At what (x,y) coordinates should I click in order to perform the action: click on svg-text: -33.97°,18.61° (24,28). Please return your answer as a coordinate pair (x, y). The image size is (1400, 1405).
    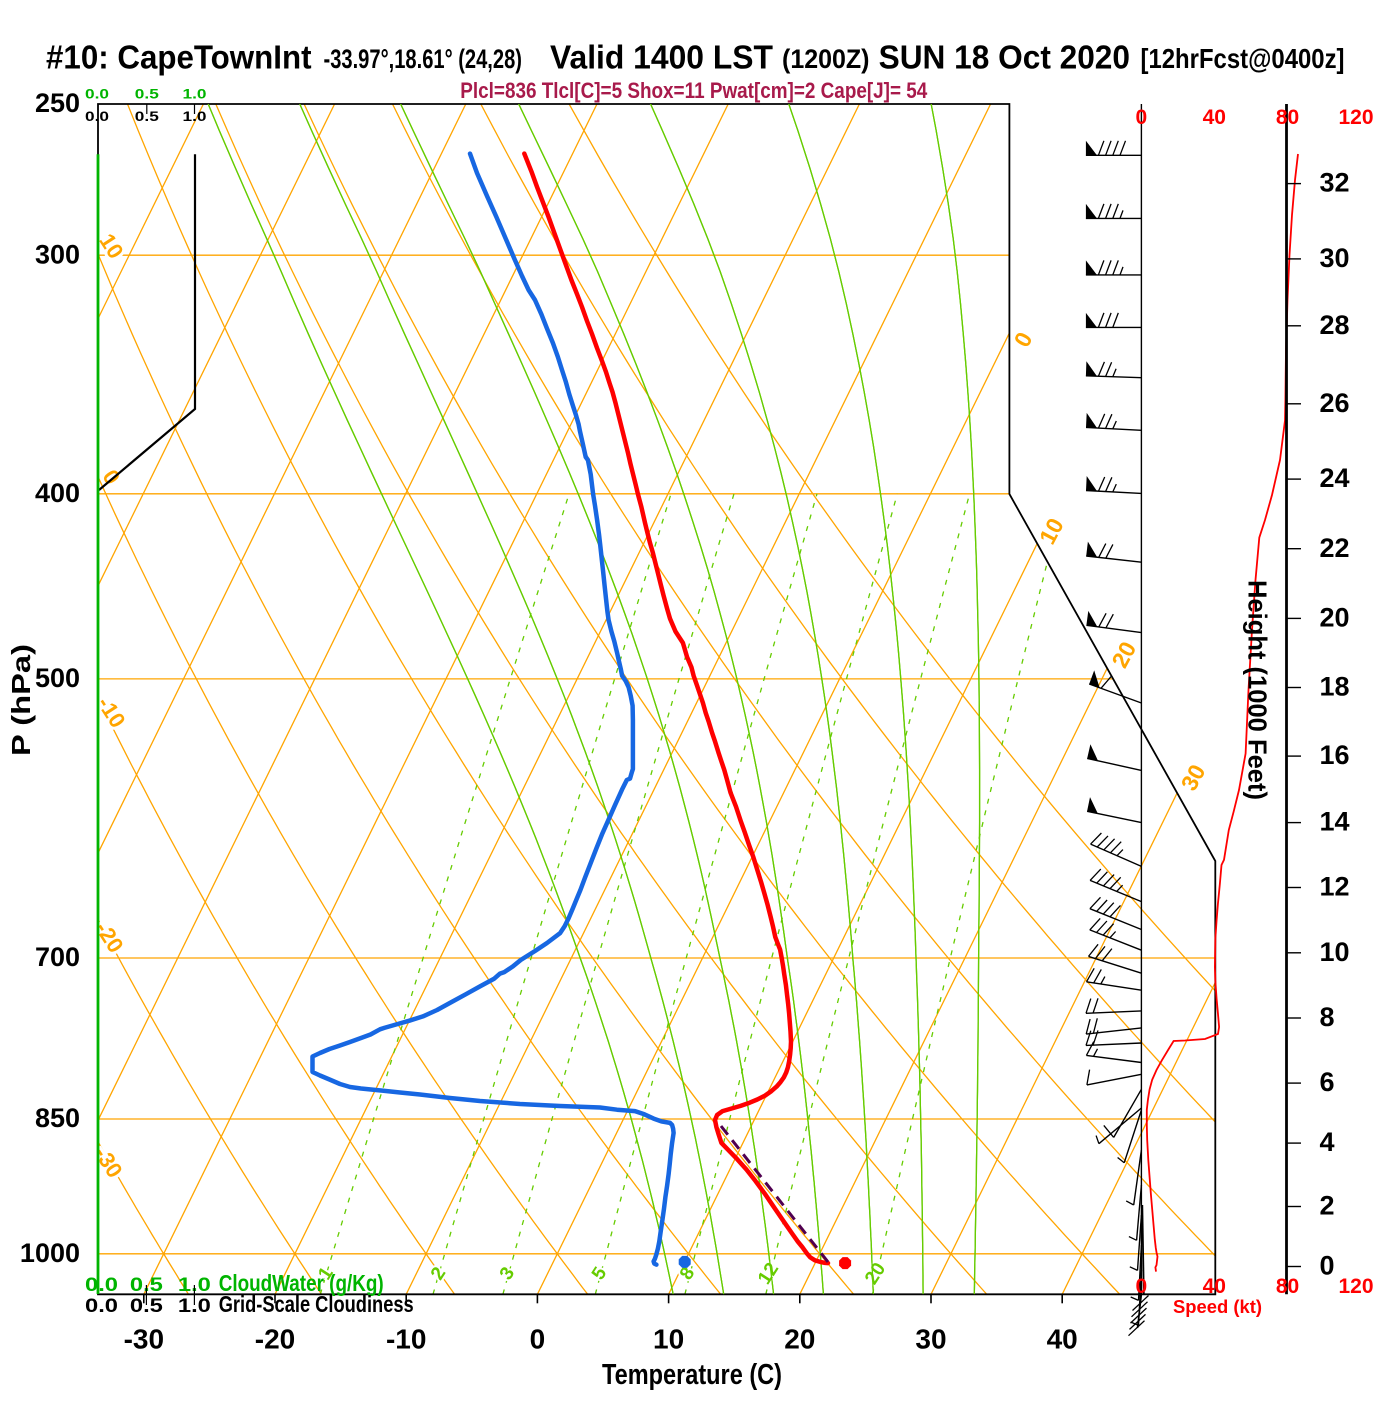
    Looking at the image, I should click on (423, 59).